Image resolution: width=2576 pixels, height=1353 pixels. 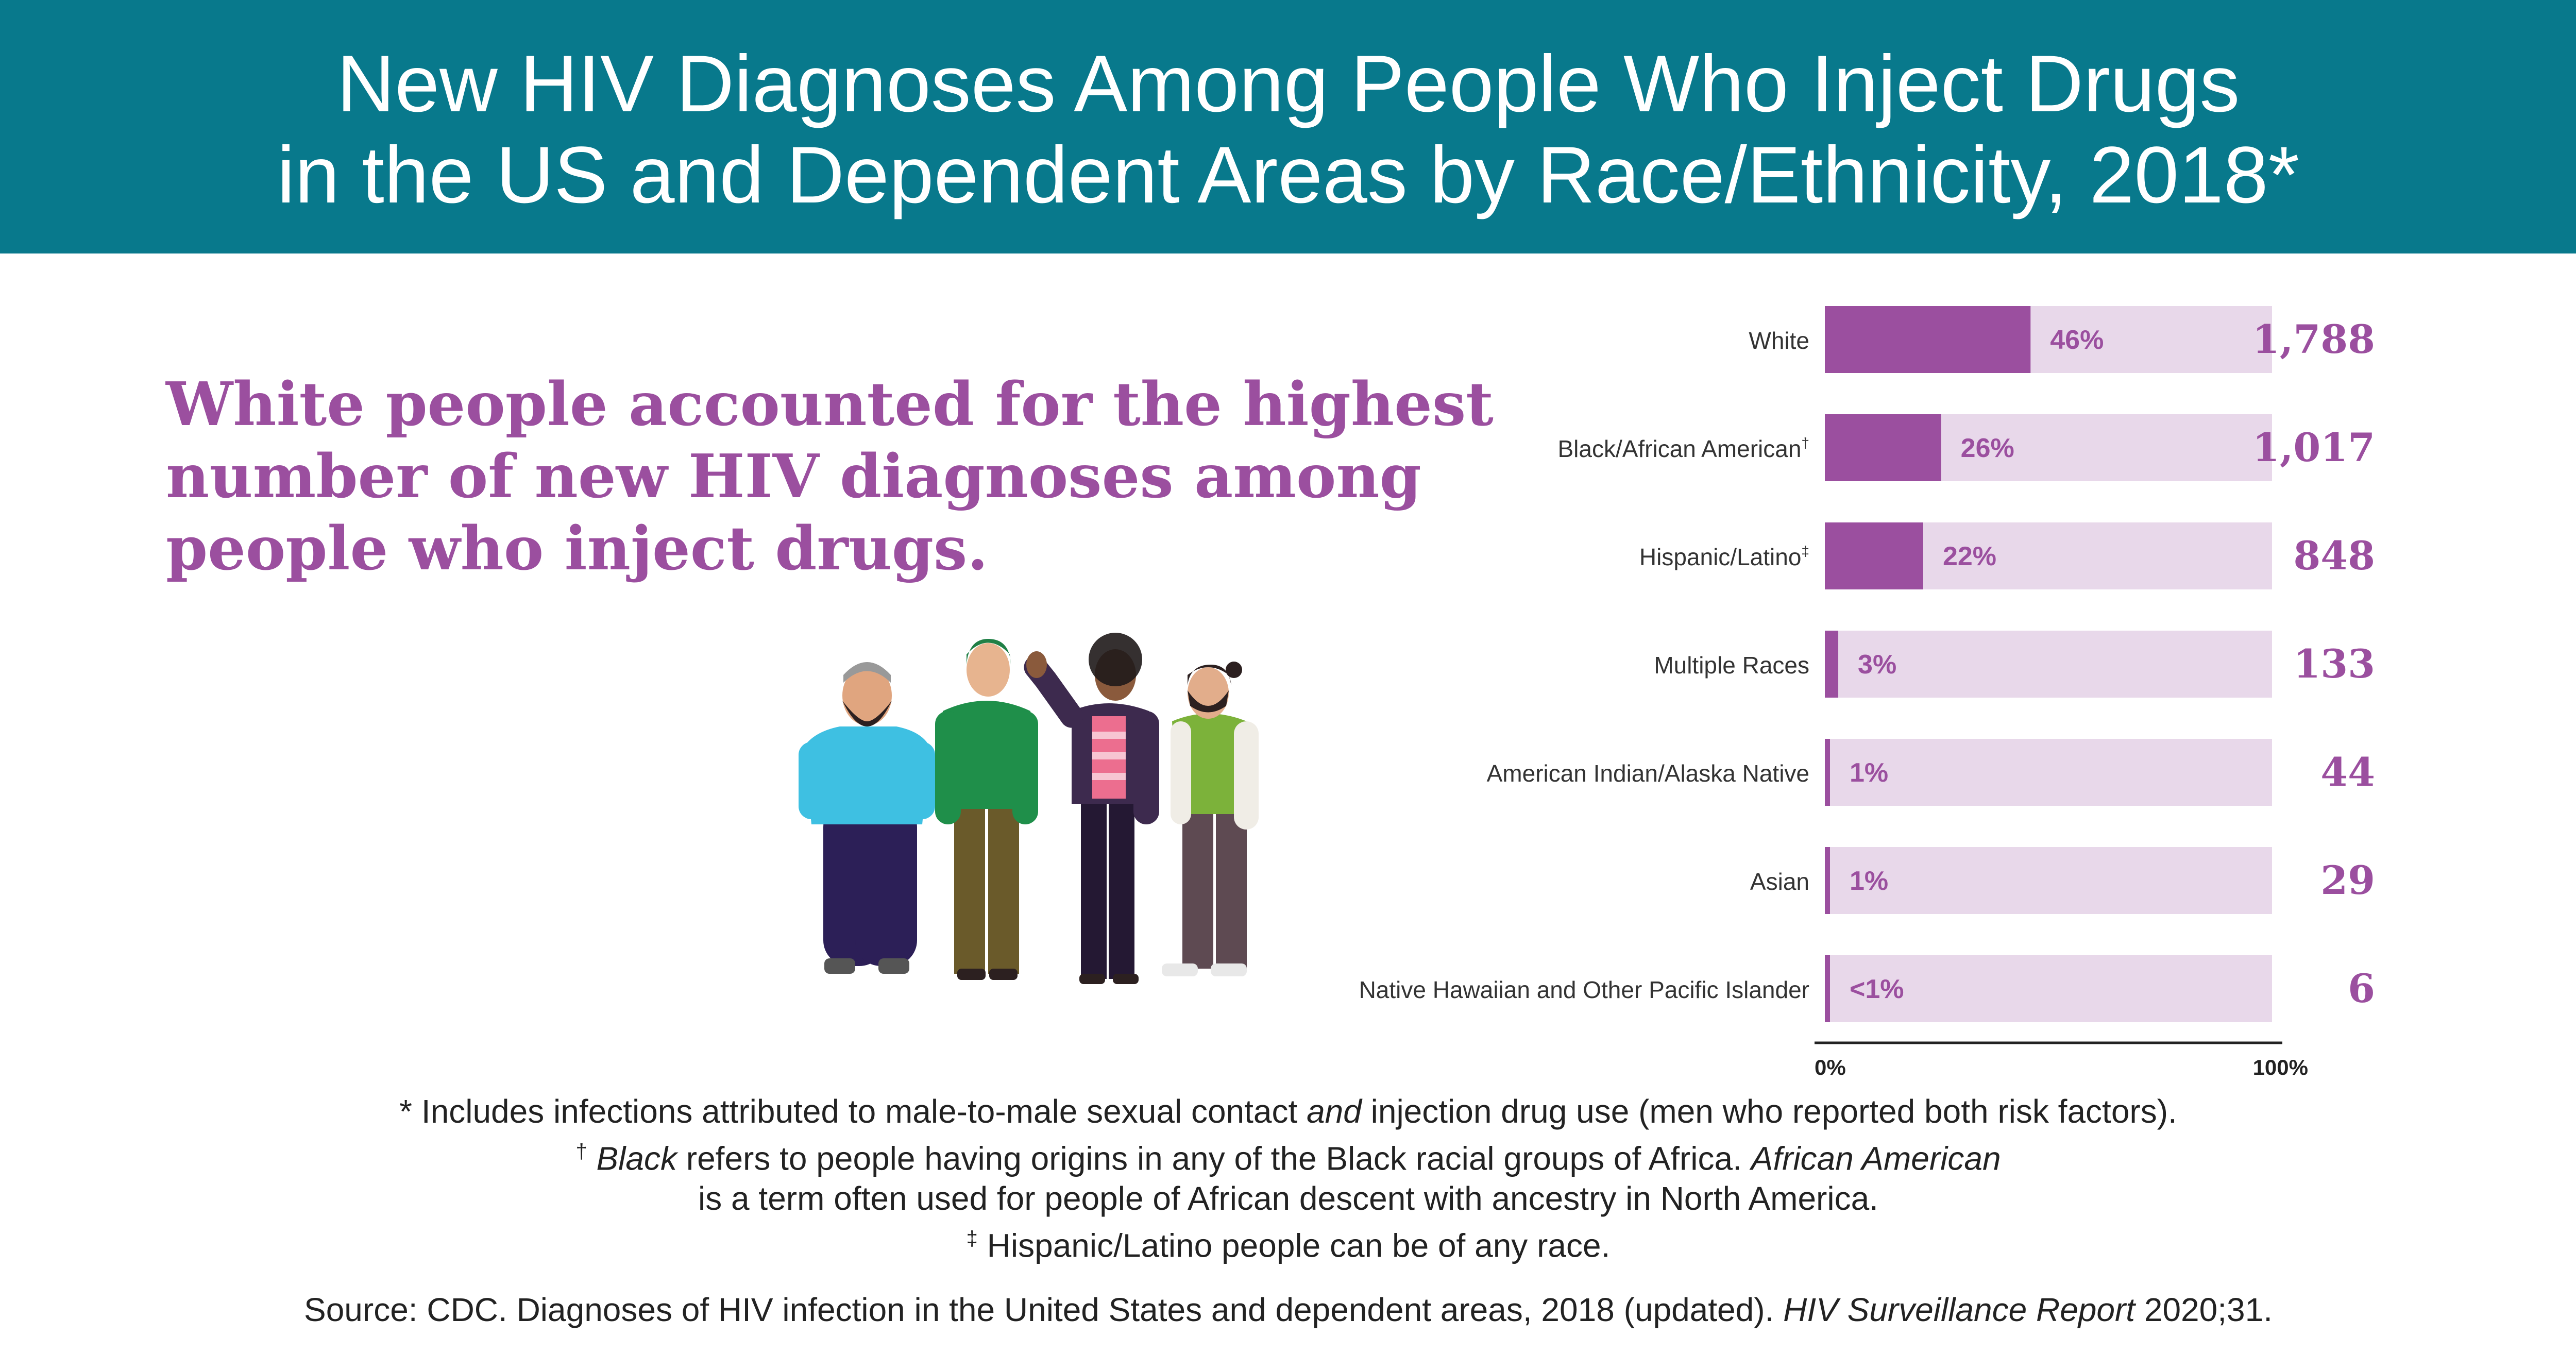 What do you see at coordinates (1959, 1309) in the screenshot?
I see `source-journal: HIV Surveillance Report` at bounding box center [1959, 1309].